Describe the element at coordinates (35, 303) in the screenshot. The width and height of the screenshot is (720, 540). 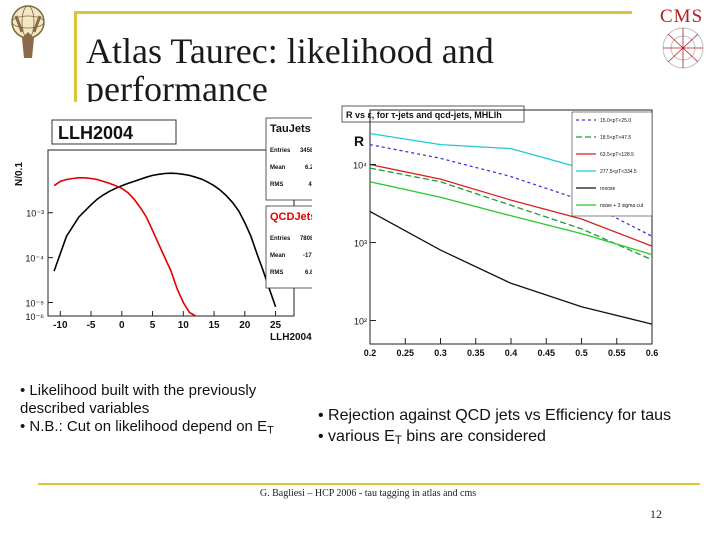
I see `plot1-y-tick-label: 10⁻⁵` at that location.